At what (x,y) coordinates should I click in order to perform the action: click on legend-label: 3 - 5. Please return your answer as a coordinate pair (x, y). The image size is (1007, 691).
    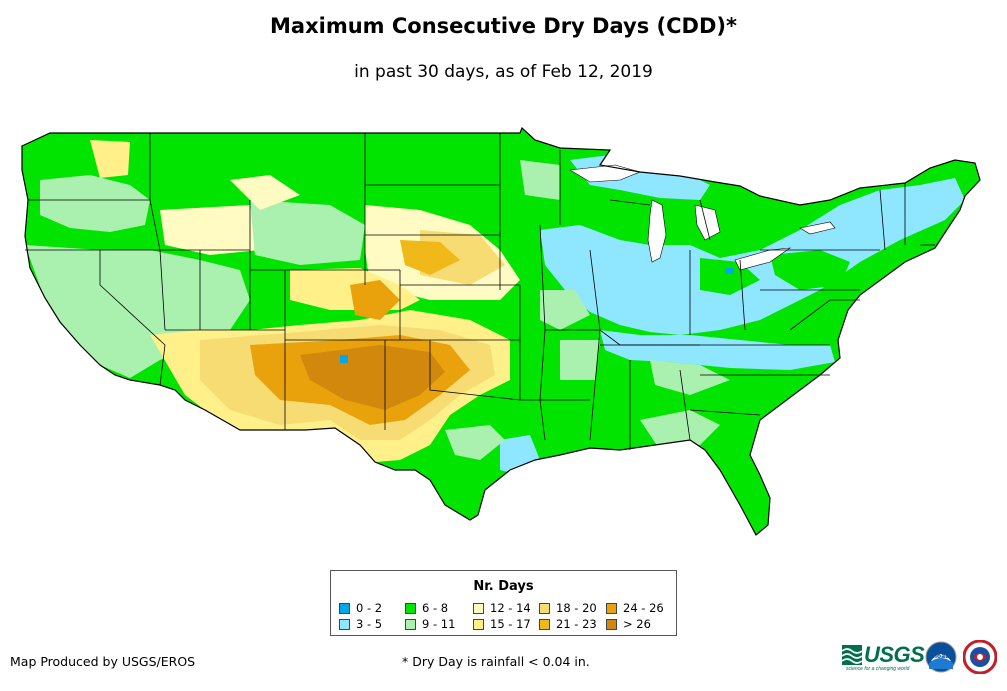
    Looking at the image, I should click on (369, 624).